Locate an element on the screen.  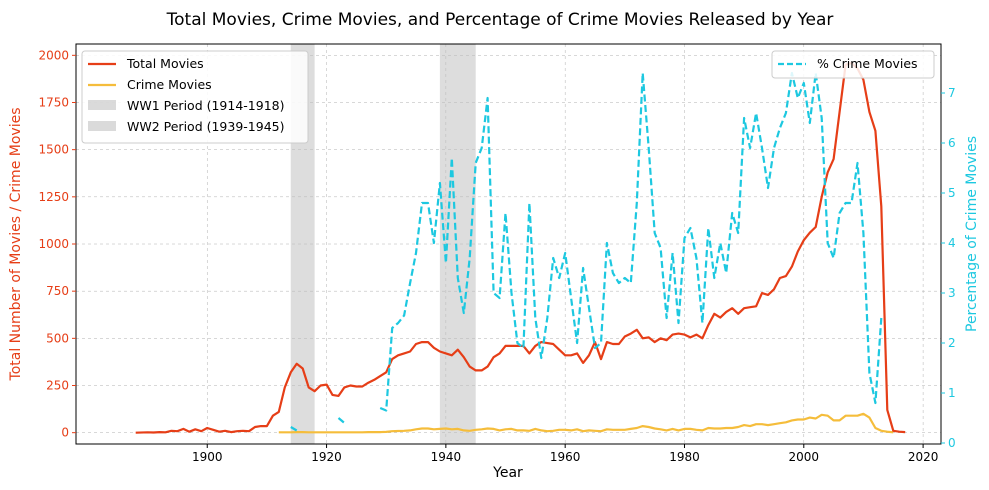
y-right-tick-label: 6 is located at coordinates (952, 143).